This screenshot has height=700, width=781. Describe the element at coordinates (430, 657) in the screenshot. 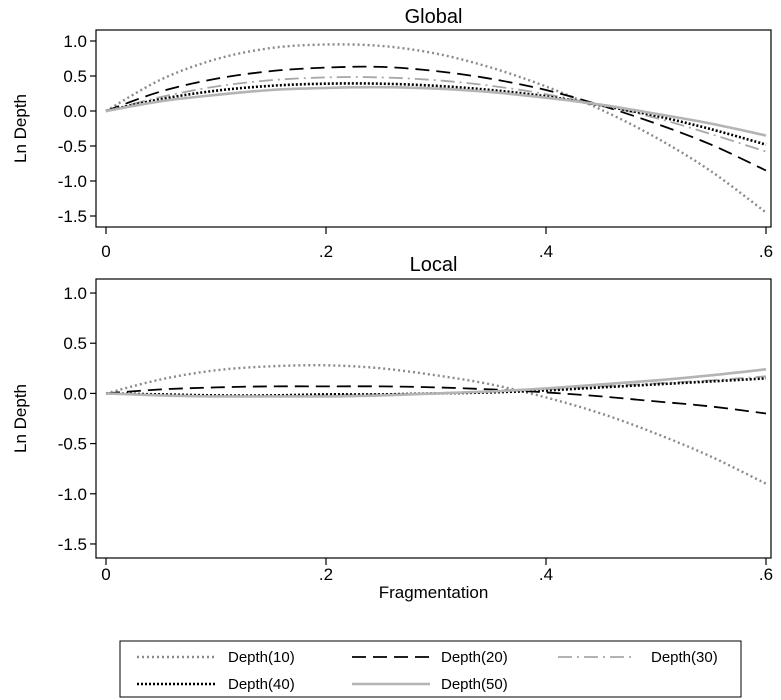

I see `legend-item-depth-20: Depth(20)` at that location.